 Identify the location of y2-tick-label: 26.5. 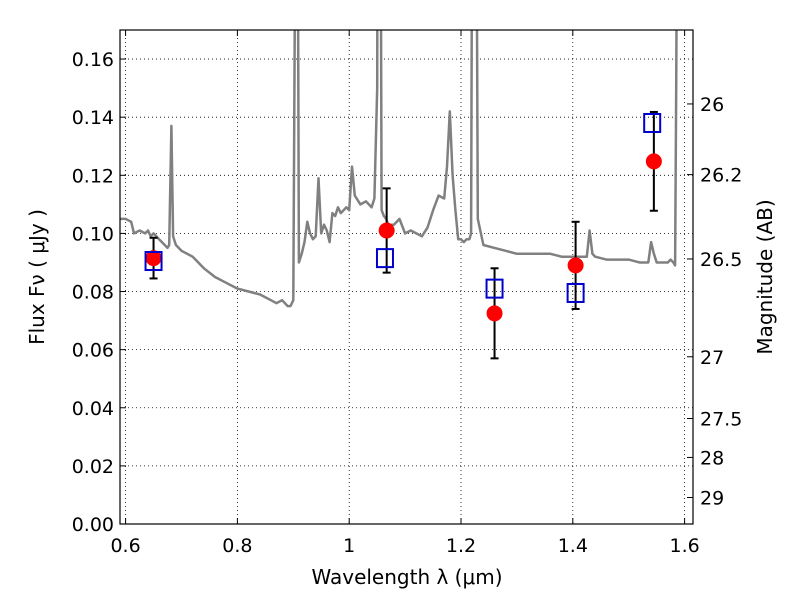
(721, 260).